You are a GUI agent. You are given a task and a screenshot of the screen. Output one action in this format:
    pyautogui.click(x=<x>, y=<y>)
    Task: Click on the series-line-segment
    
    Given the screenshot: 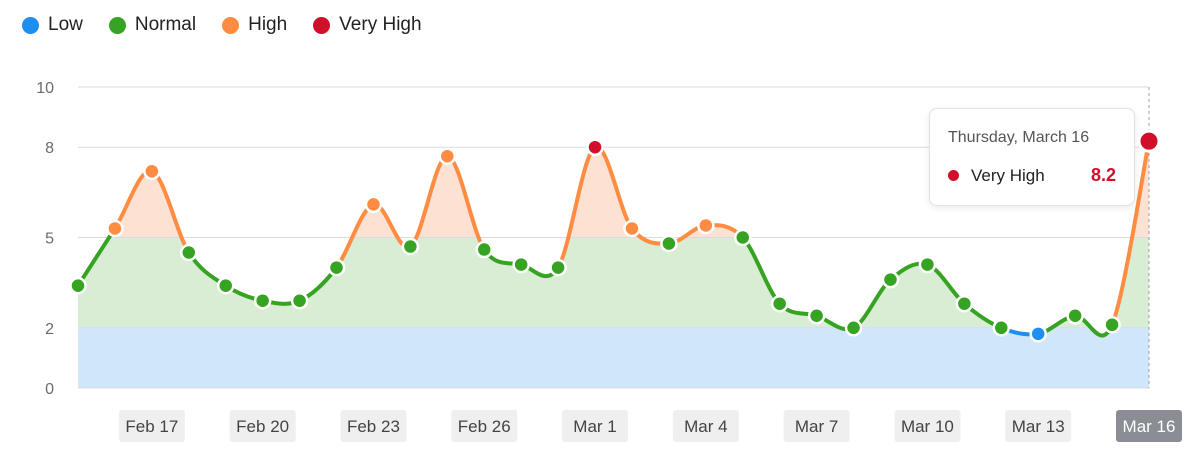 What is the action you would take?
    pyautogui.click(x=1130, y=233)
    